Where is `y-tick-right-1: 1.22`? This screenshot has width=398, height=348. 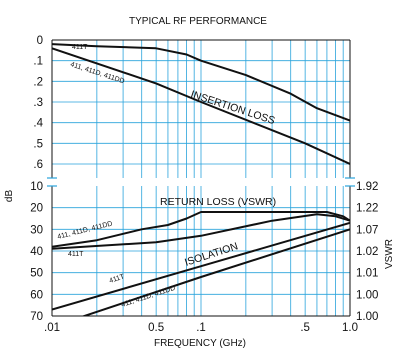
y-tick-right-1: 1.22 is located at coordinates (367, 209).